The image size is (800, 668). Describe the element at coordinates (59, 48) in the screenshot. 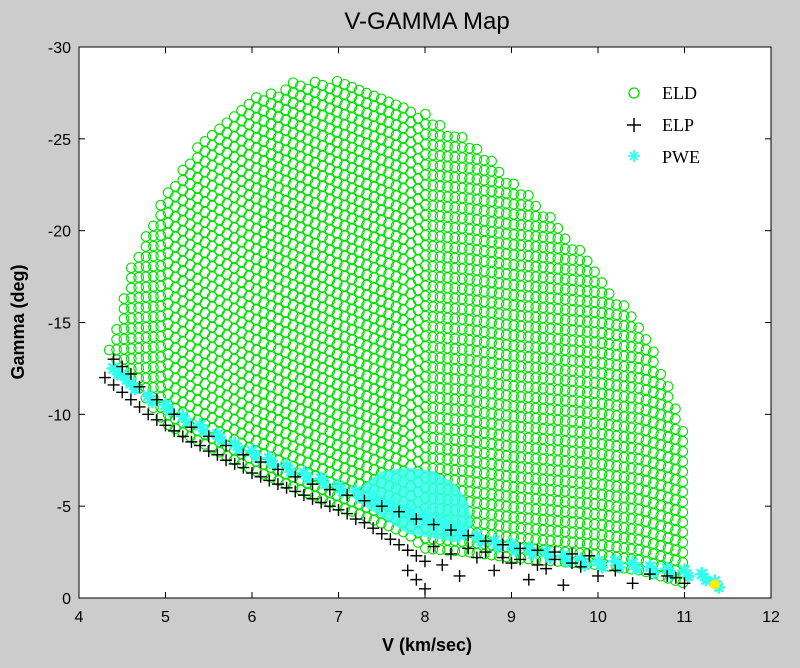

I see `y-tick-label: -30` at that location.